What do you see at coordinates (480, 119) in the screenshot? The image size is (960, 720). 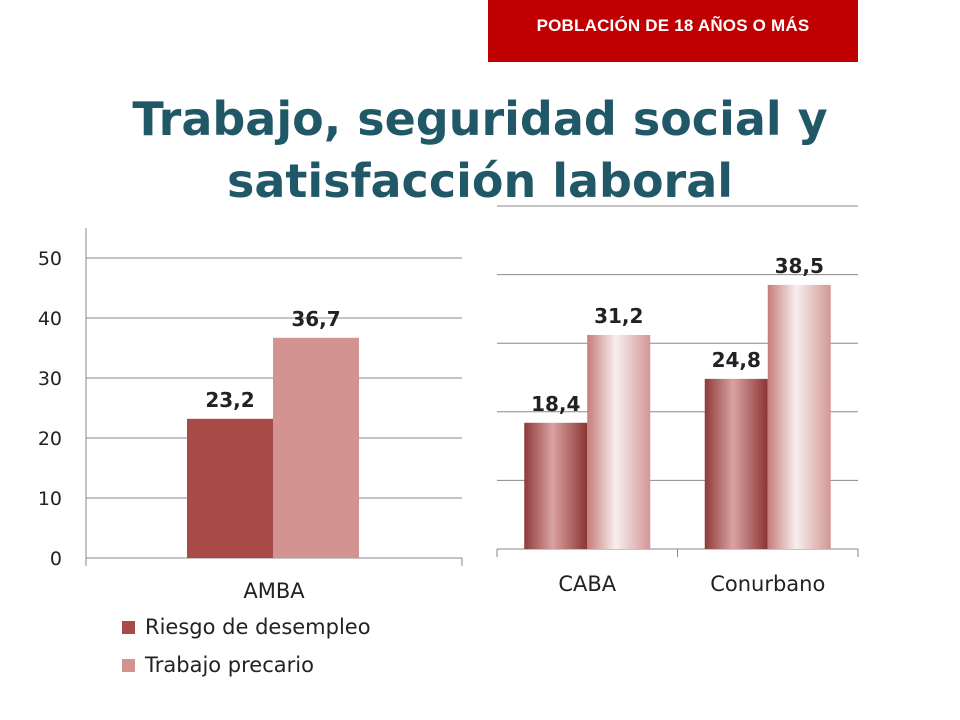 I see `title-line-1: Trabajo, seguridad social y` at bounding box center [480, 119].